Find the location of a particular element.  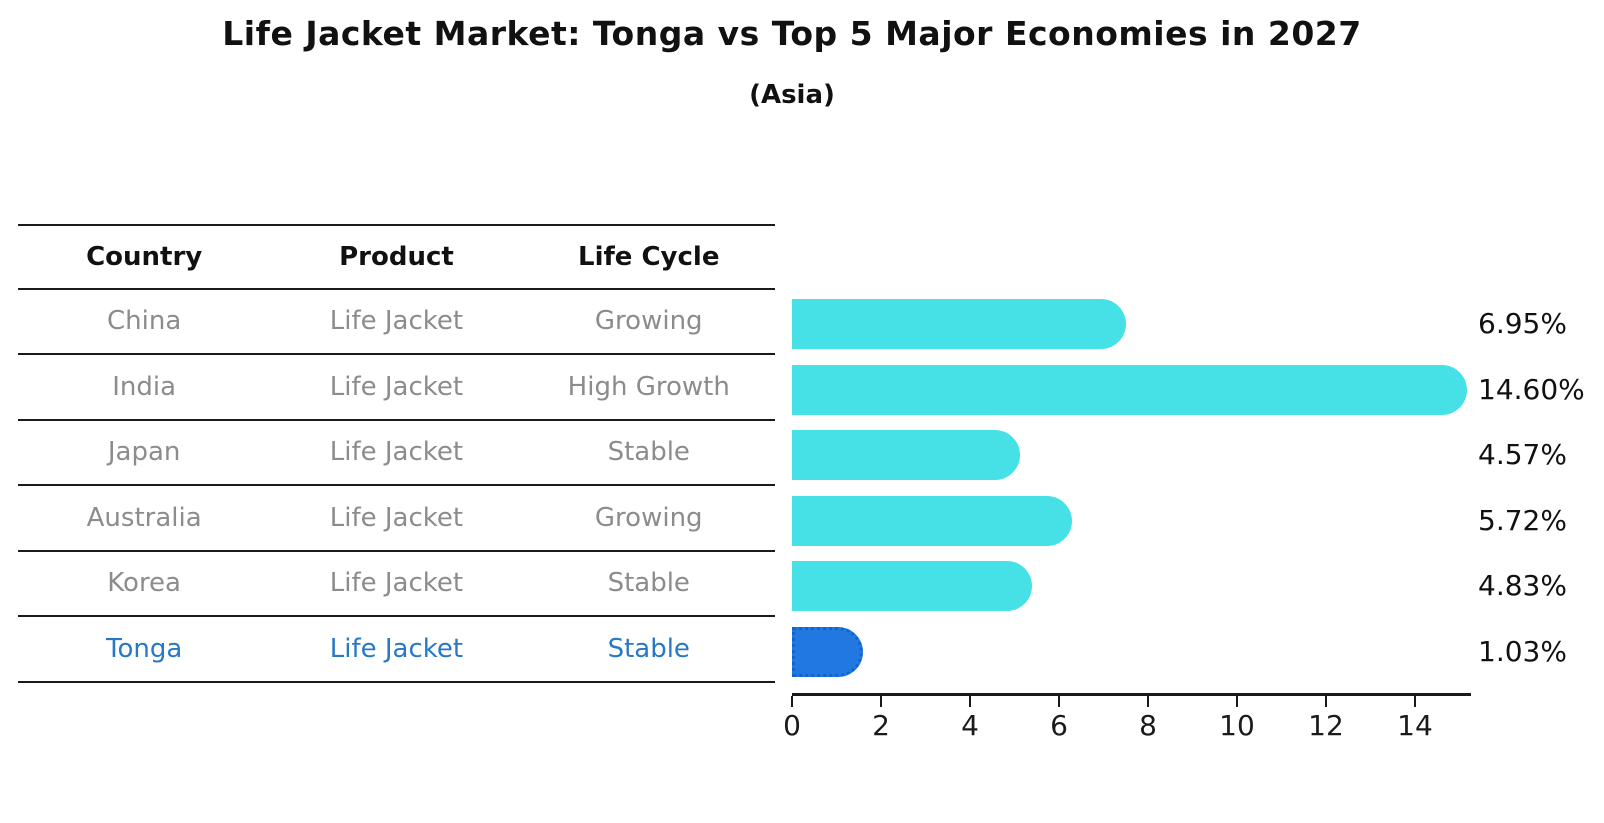

x-axis-tick-label: 14 is located at coordinates (1415, 725).